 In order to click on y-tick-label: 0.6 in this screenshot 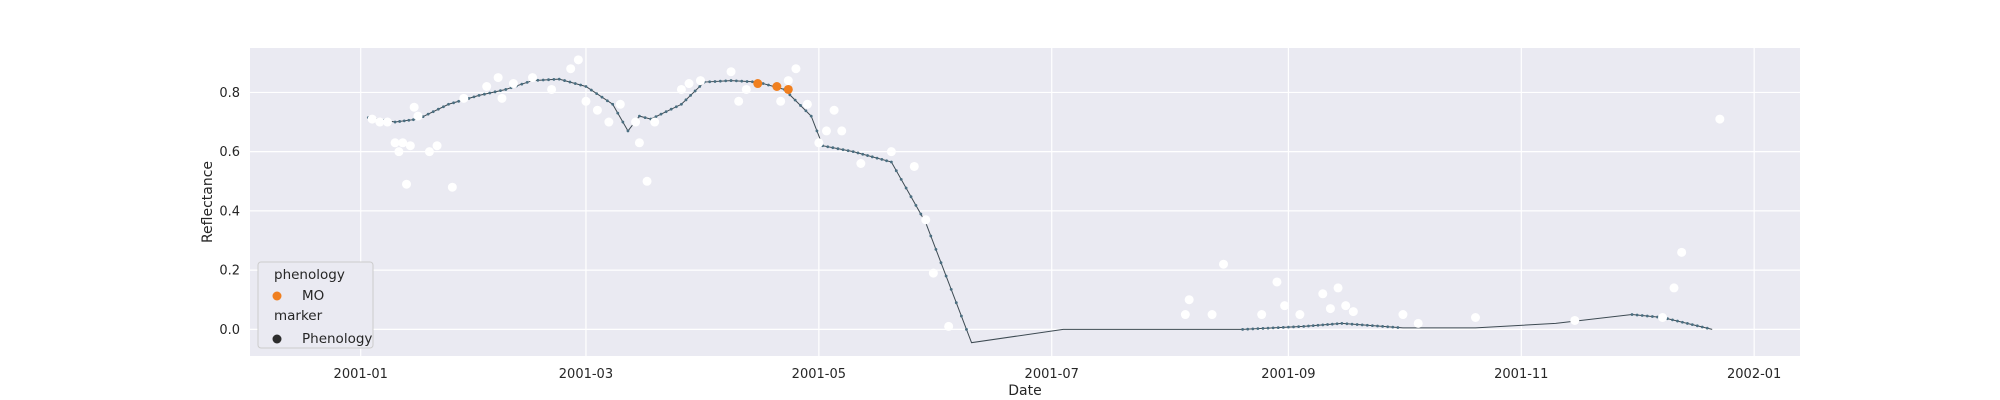, I will do `click(229, 152)`.